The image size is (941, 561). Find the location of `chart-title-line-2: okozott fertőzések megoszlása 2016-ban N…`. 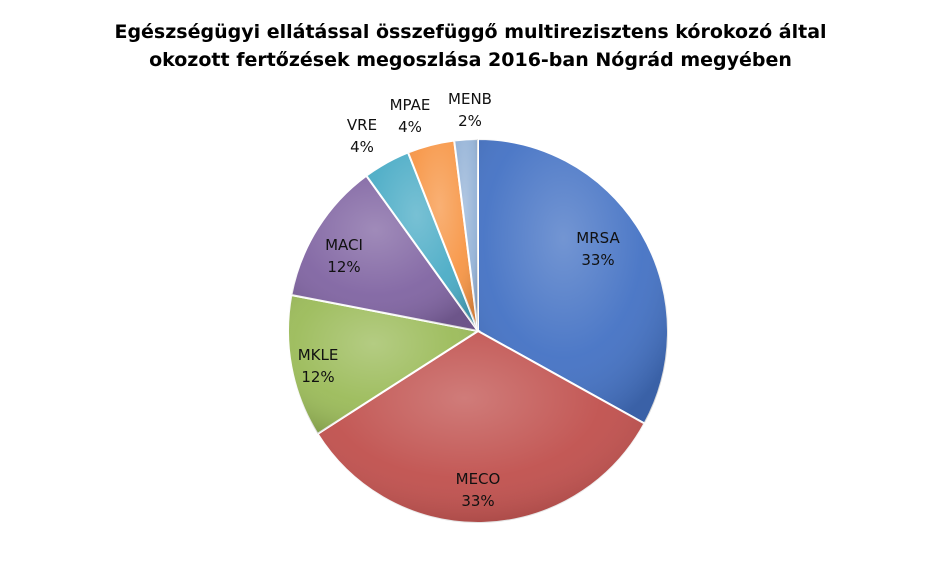

chart-title-line-2: okozott fertőzések megoszlása 2016-ban N… is located at coordinates (470, 60).